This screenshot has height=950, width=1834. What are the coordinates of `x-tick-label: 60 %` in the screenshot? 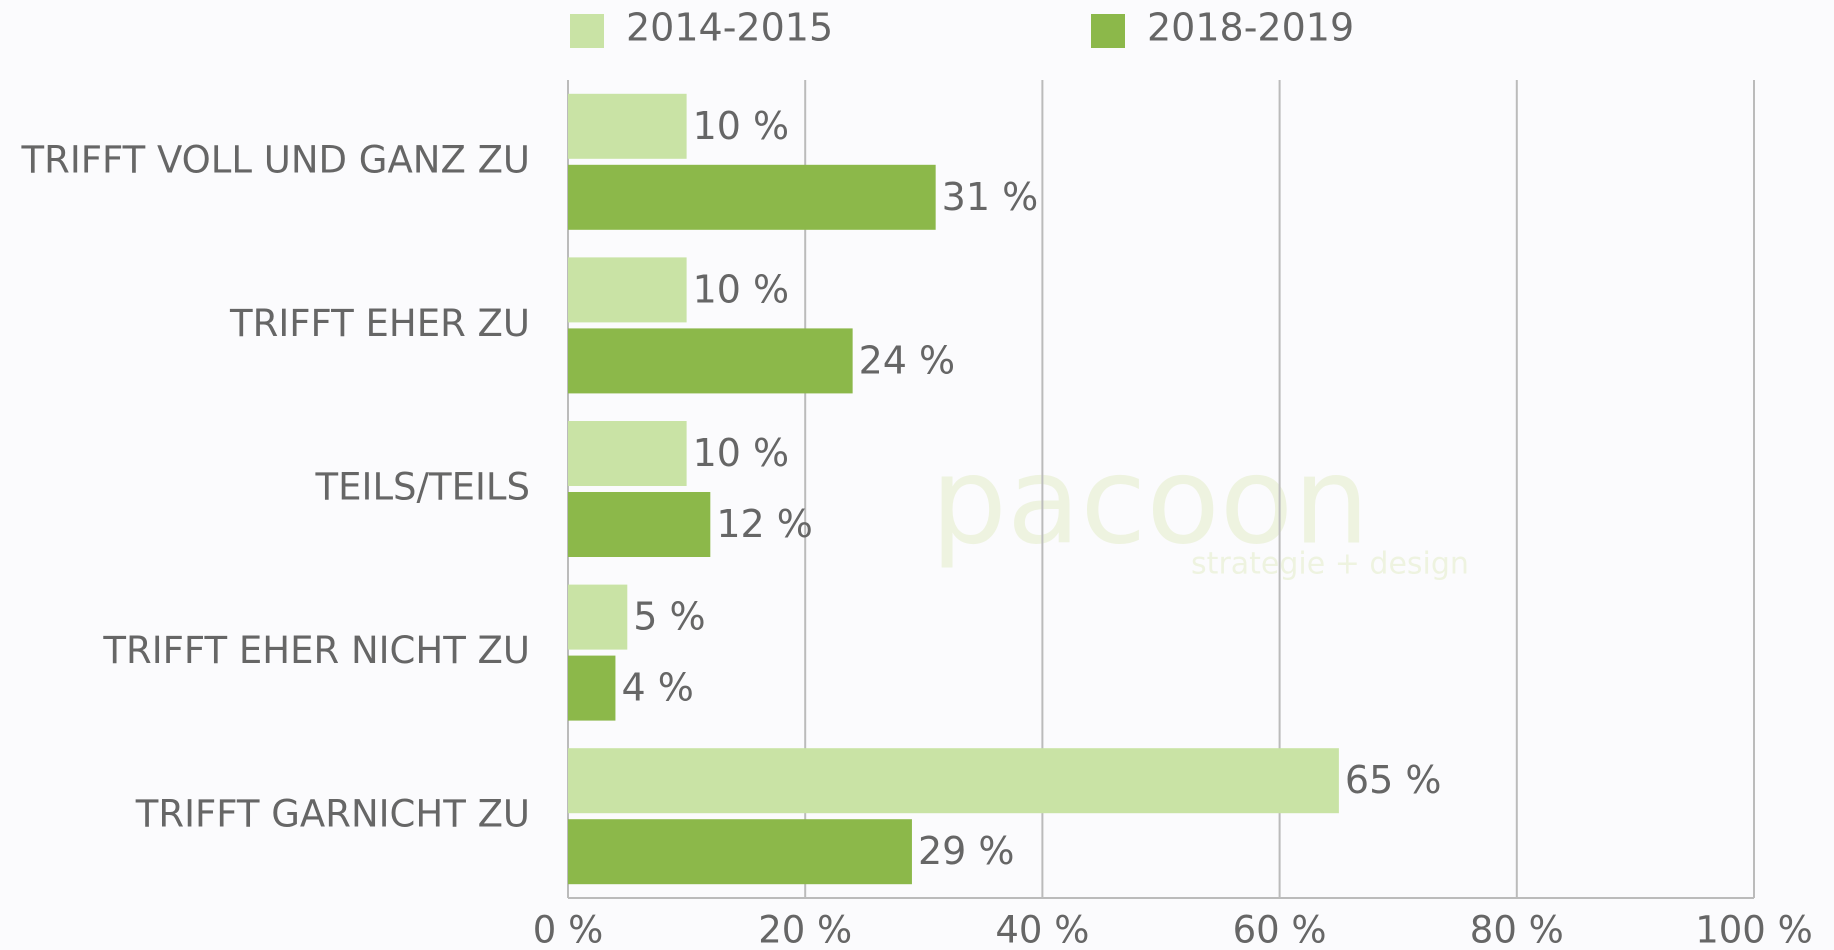 It's located at (1280, 929).